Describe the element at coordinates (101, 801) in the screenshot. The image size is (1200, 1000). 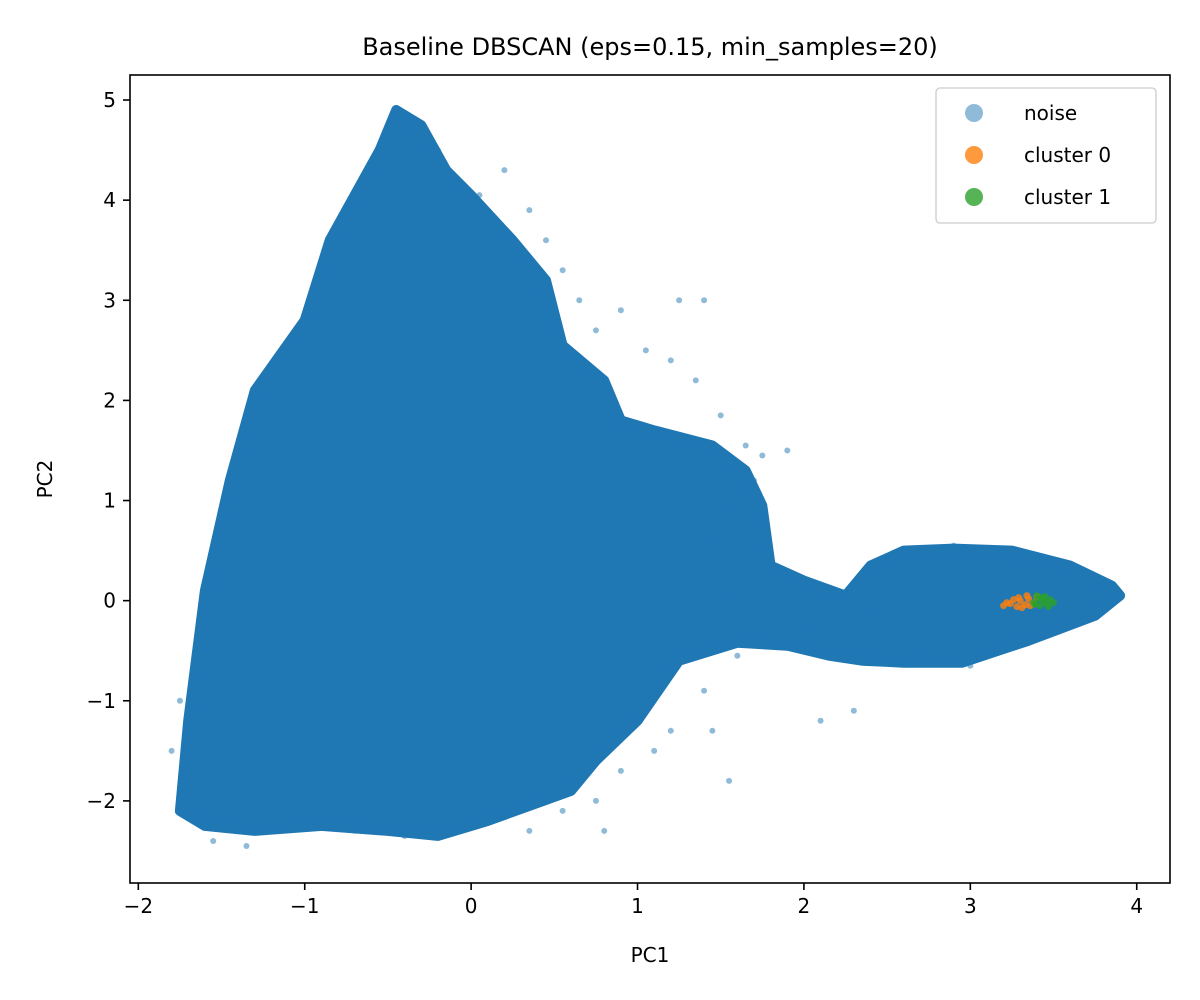
I see `y-tick-label: −2` at that location.